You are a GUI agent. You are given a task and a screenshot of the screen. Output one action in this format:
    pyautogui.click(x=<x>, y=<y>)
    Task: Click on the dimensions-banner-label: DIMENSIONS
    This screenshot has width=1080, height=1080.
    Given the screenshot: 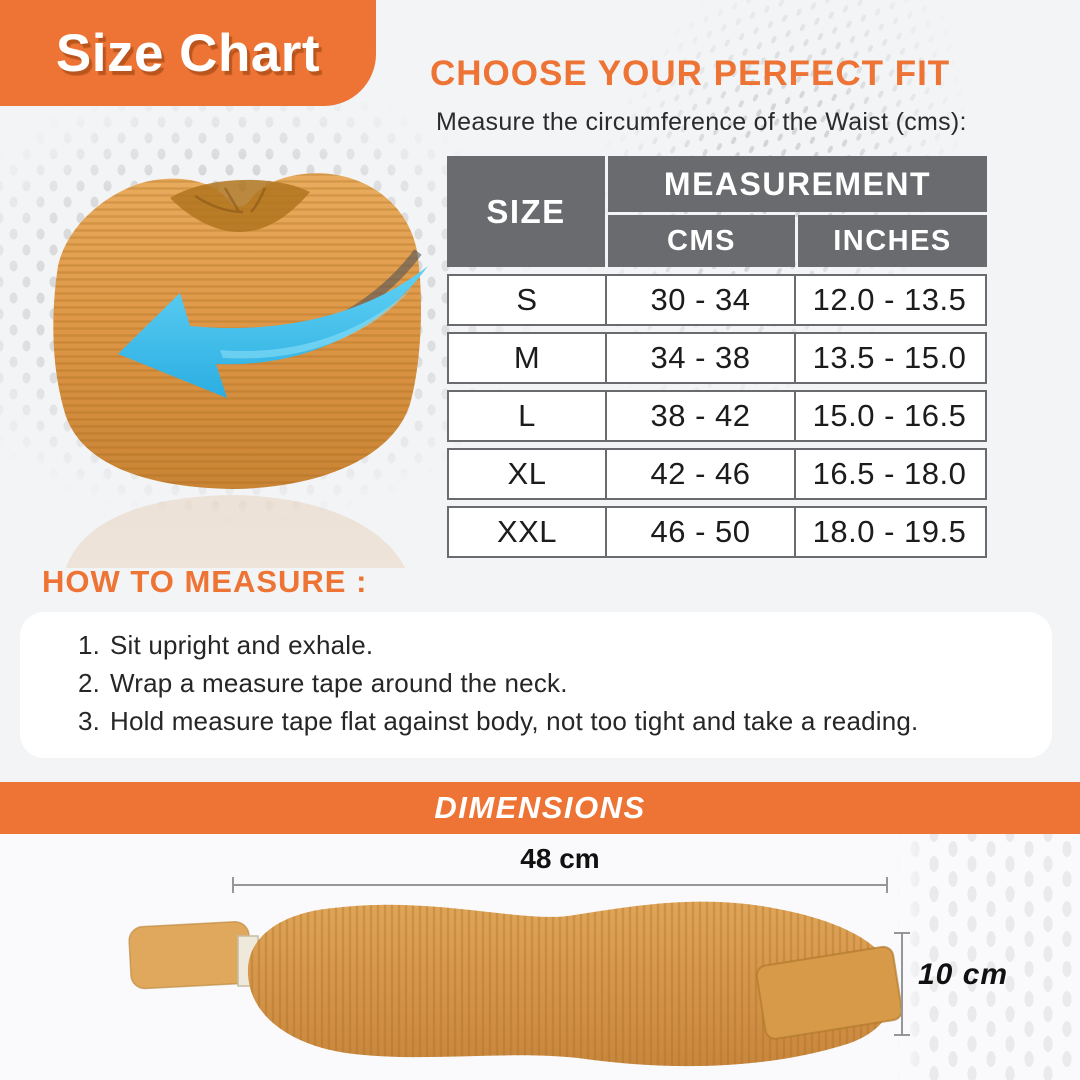 What is the action you would take?
    pyautogui.click(x=540, y=807)
    